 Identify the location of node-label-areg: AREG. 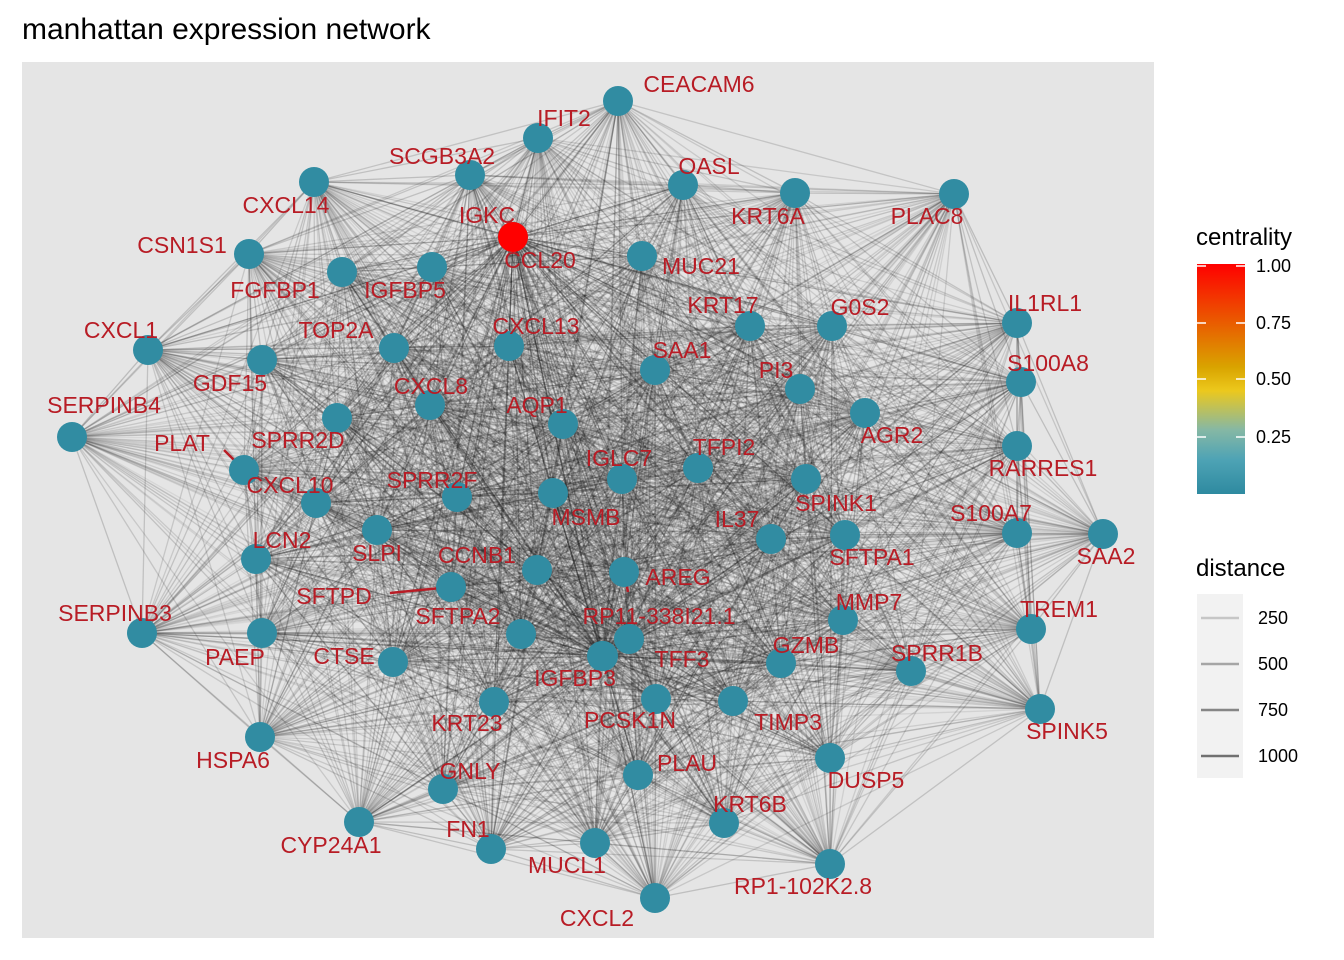
(677, 577).